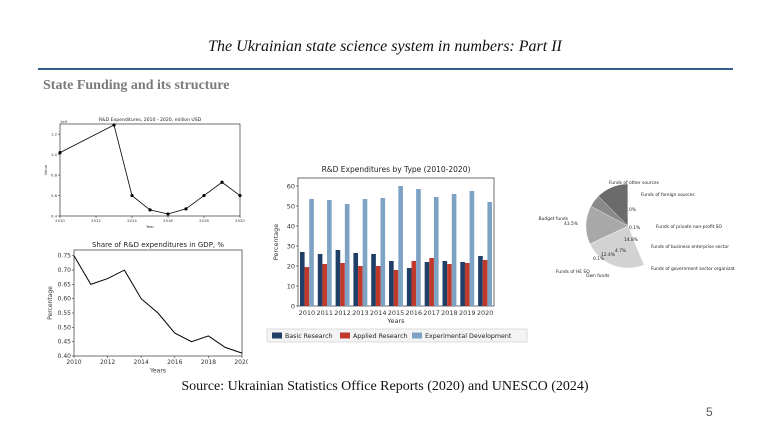  I want to click on y-tick-label: 1.2, so click(54, 133).